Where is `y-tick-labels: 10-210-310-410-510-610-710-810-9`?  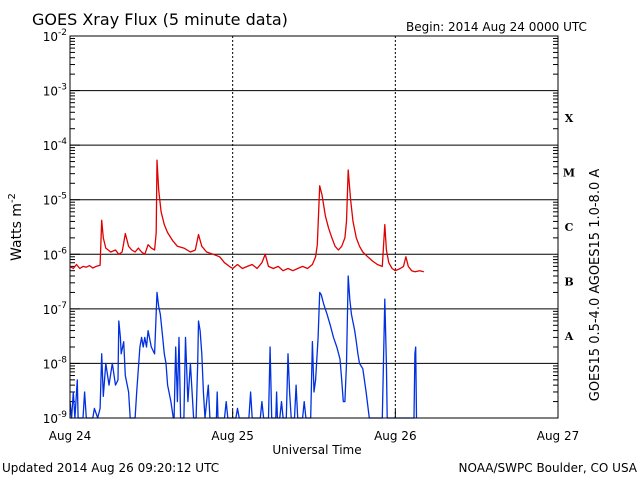
y-tick-labels: 10-210-310-410-510-610-710-810-9 is located at coordinates (55, 227).